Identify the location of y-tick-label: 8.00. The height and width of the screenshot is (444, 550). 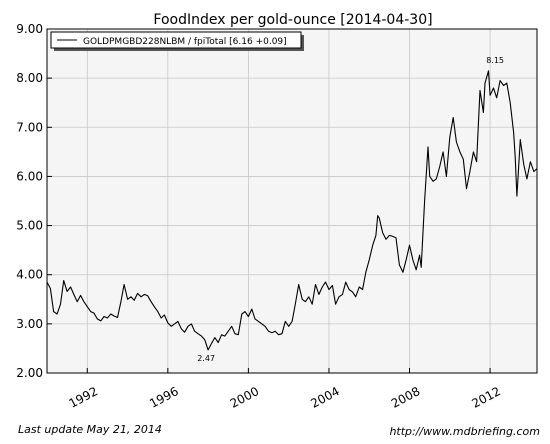
(29, 78).